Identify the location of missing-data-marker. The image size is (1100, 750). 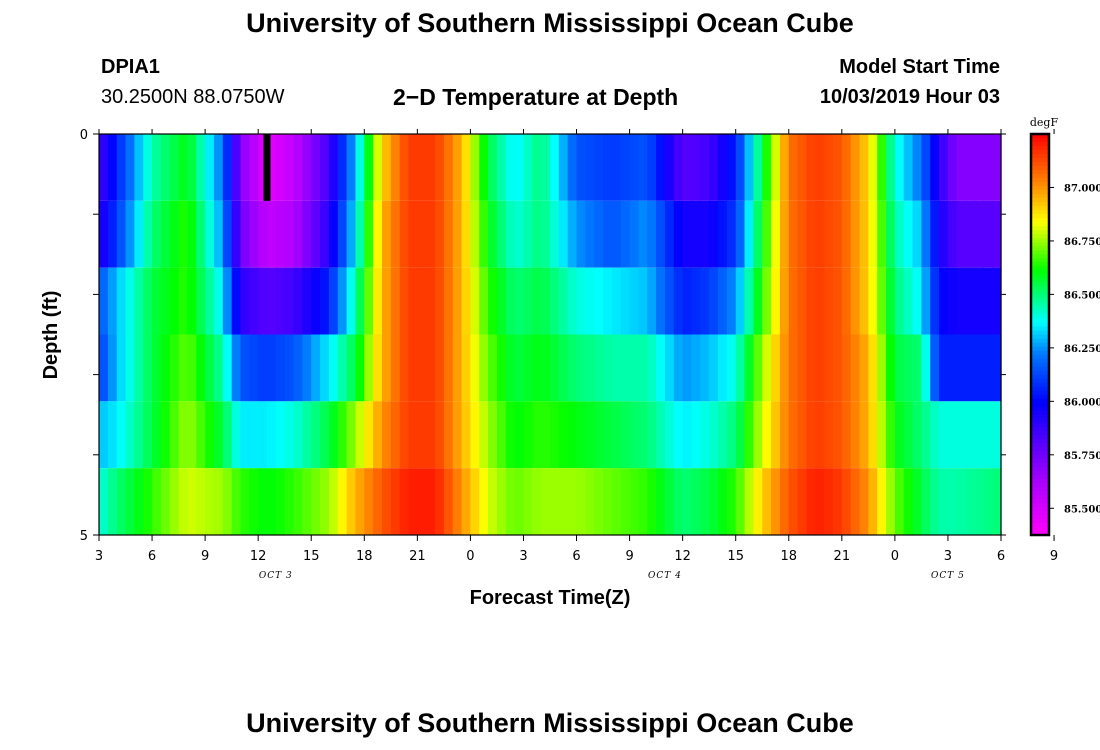
(267, 167).